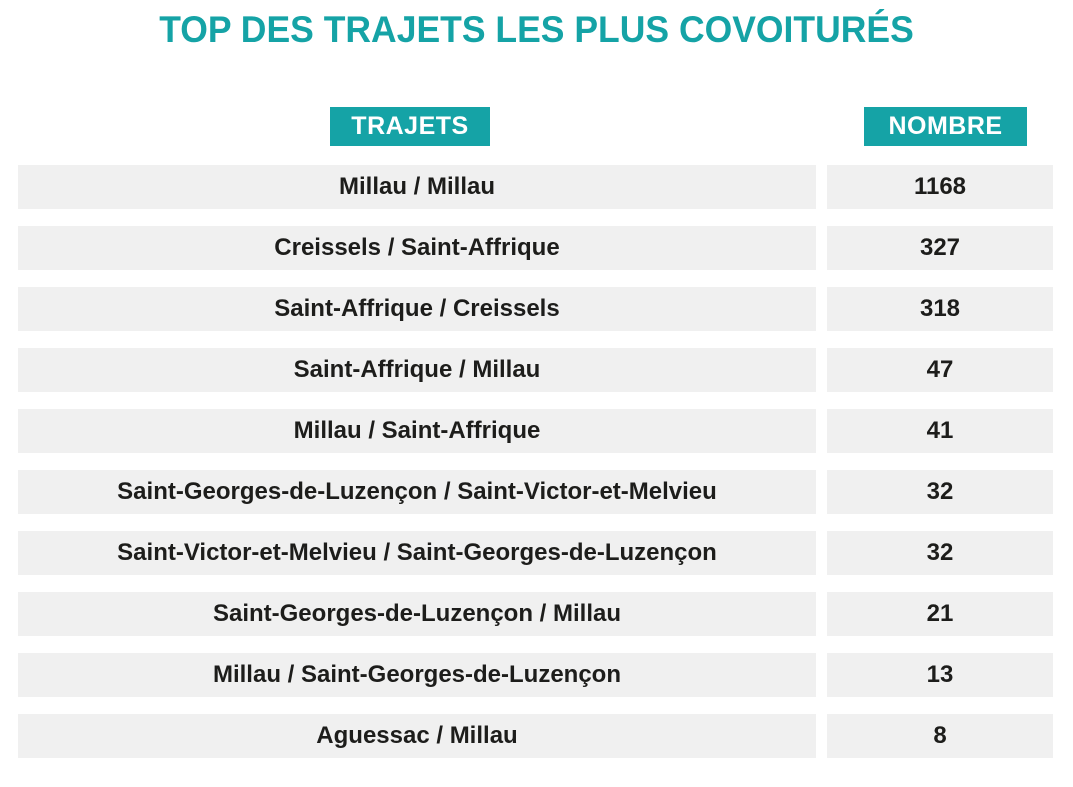 This screenshot has height=787, width=1073. I want to click on table-row: Saint-Georges-de-Luzençon / Millau 21, so click(535, 614).